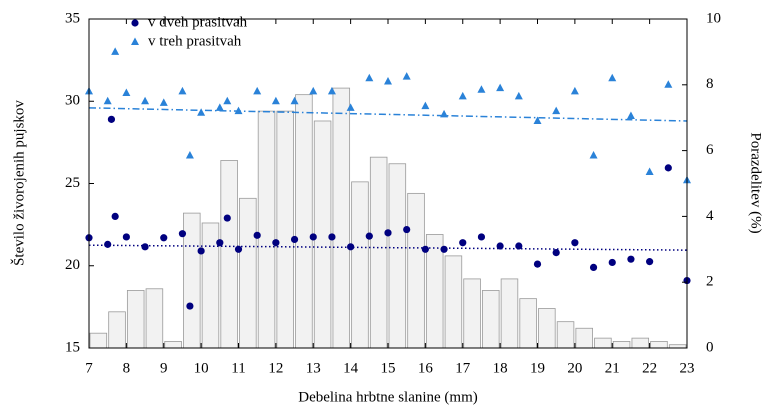 The width and height of the screenshot is (768, 412). Describe the element at coordinates (687, 368) in the screenshot. I see `x-tick-label: 23` at that location.